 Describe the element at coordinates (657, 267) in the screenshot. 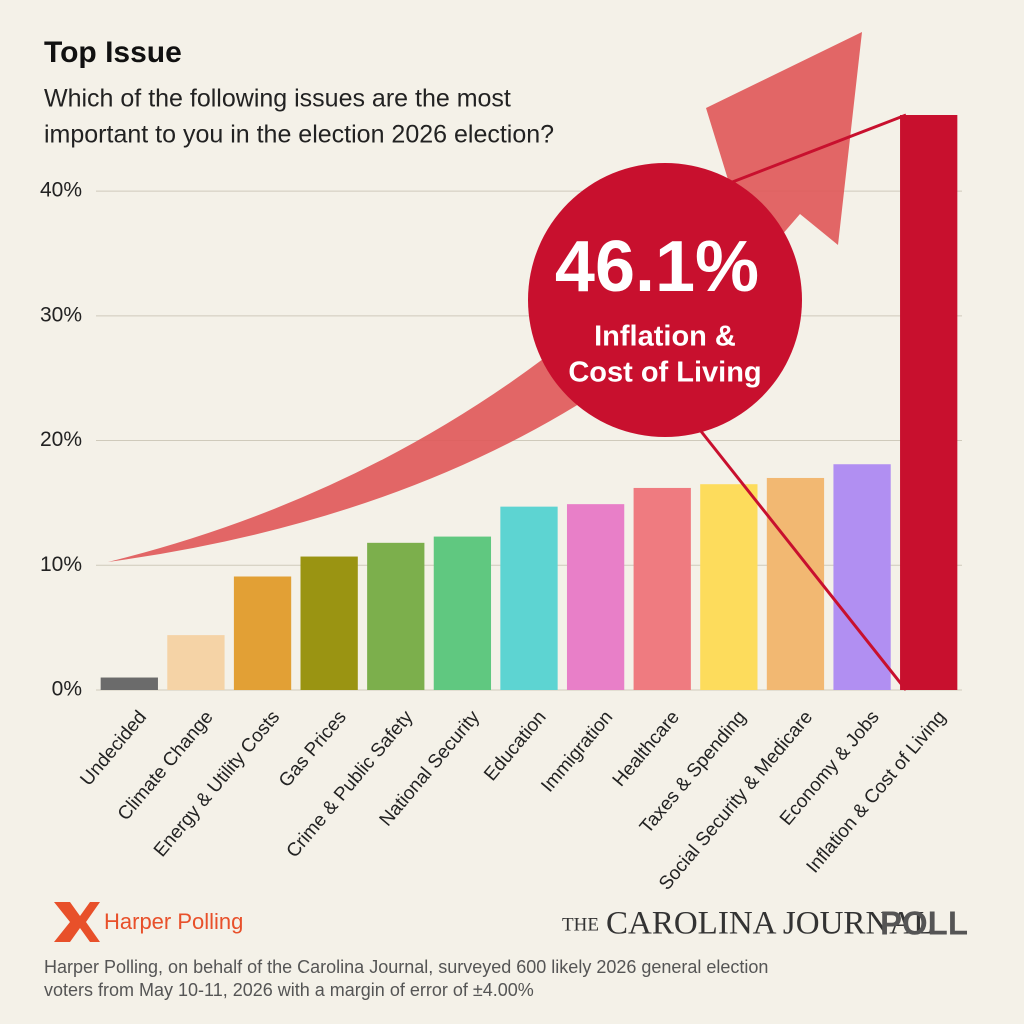

I see `callout-value: 46.1%` at that location.